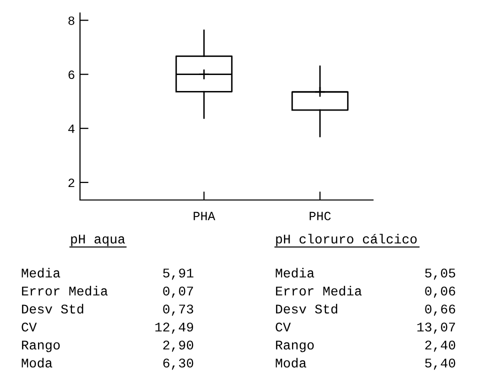 This screenshot has width=479, height=384. I want to click on y-tick-label: 6, so click(71, 74).